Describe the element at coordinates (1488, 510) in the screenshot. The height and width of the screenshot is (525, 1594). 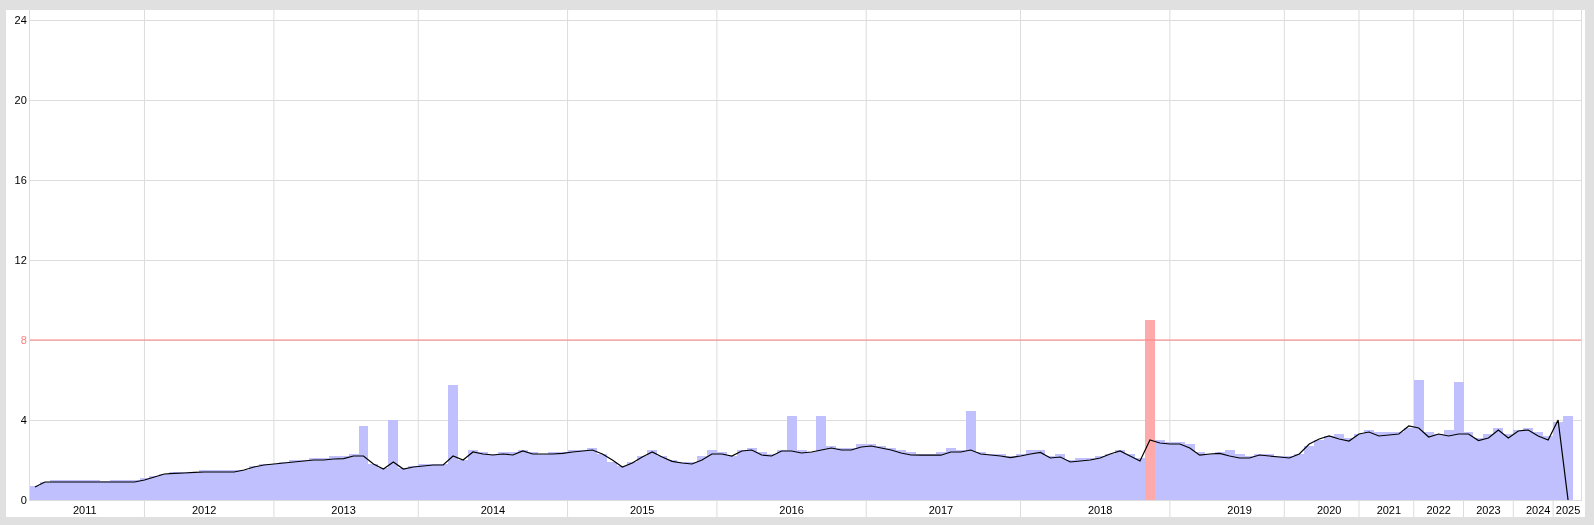
I see `x-tick-label: 2023` at that location.